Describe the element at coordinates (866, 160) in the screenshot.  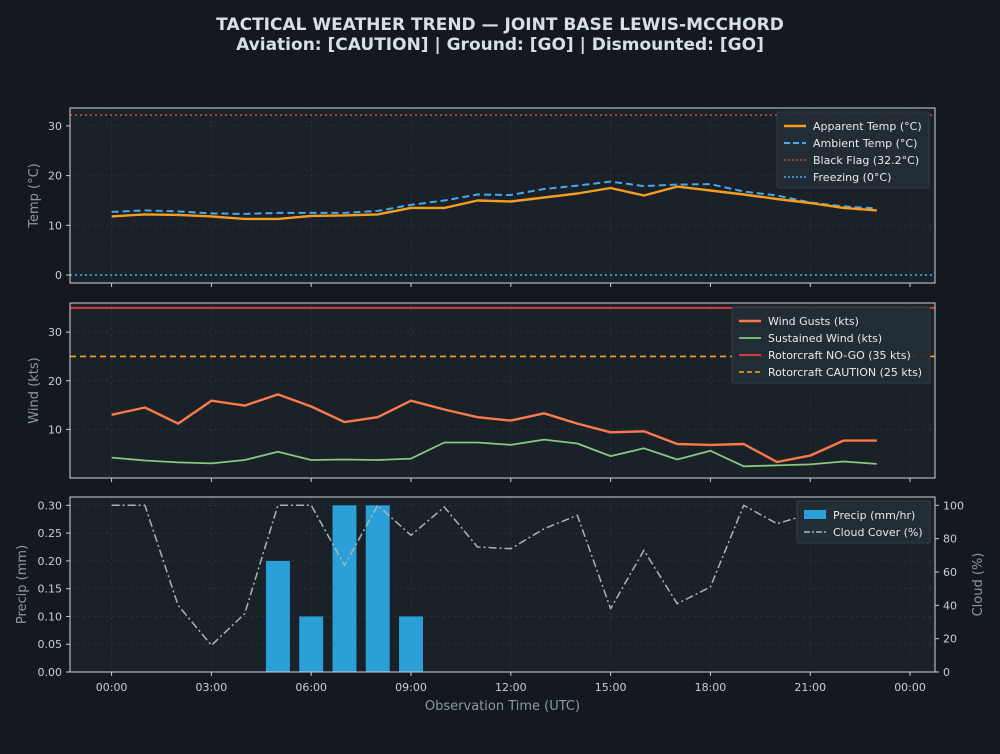
I see `legend-label-black-flag: Black Flag (32.2°C)` at that location.